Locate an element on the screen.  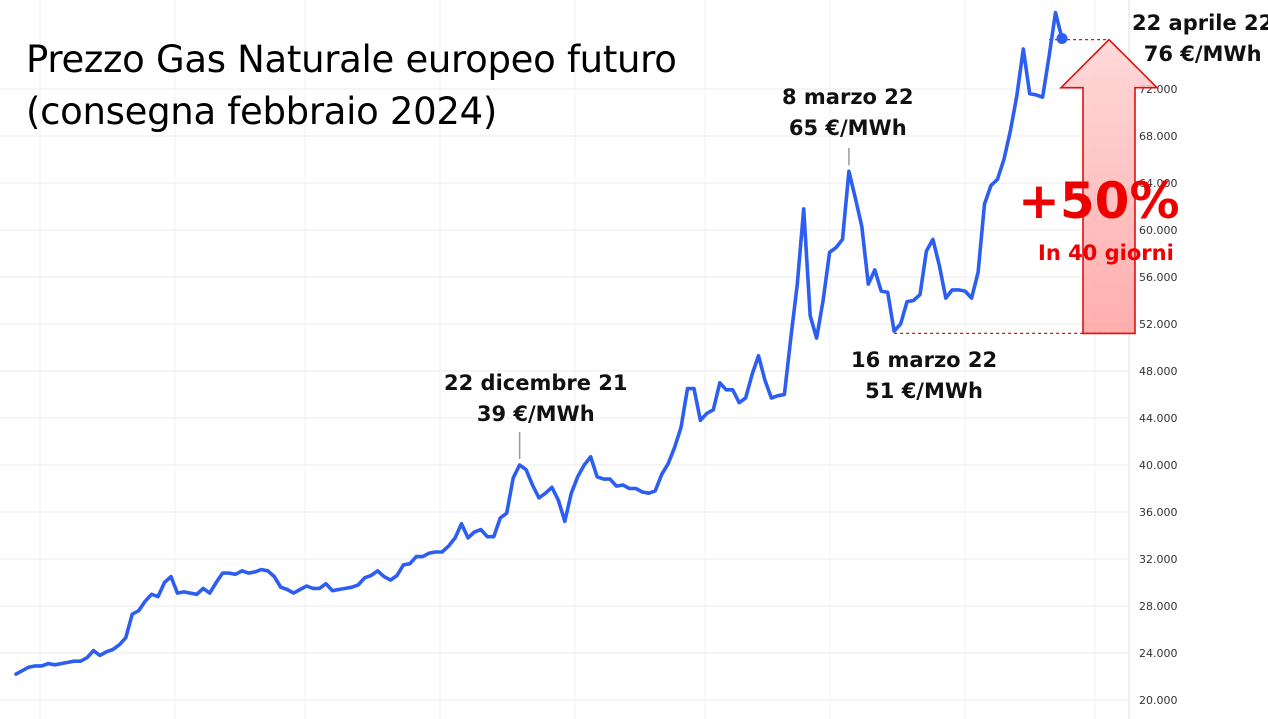
annotation-value: 76 €/MWh is located at coordinates (1202, 54).